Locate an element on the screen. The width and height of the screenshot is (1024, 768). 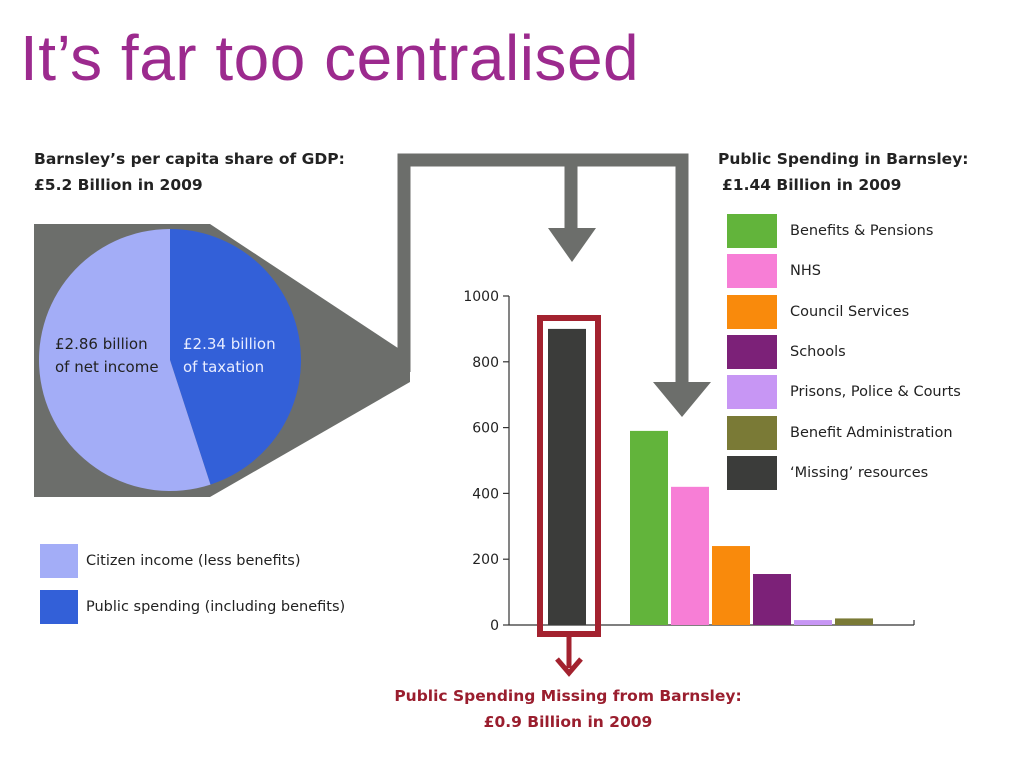
bar-council-services is located at coordinates (731, 585).